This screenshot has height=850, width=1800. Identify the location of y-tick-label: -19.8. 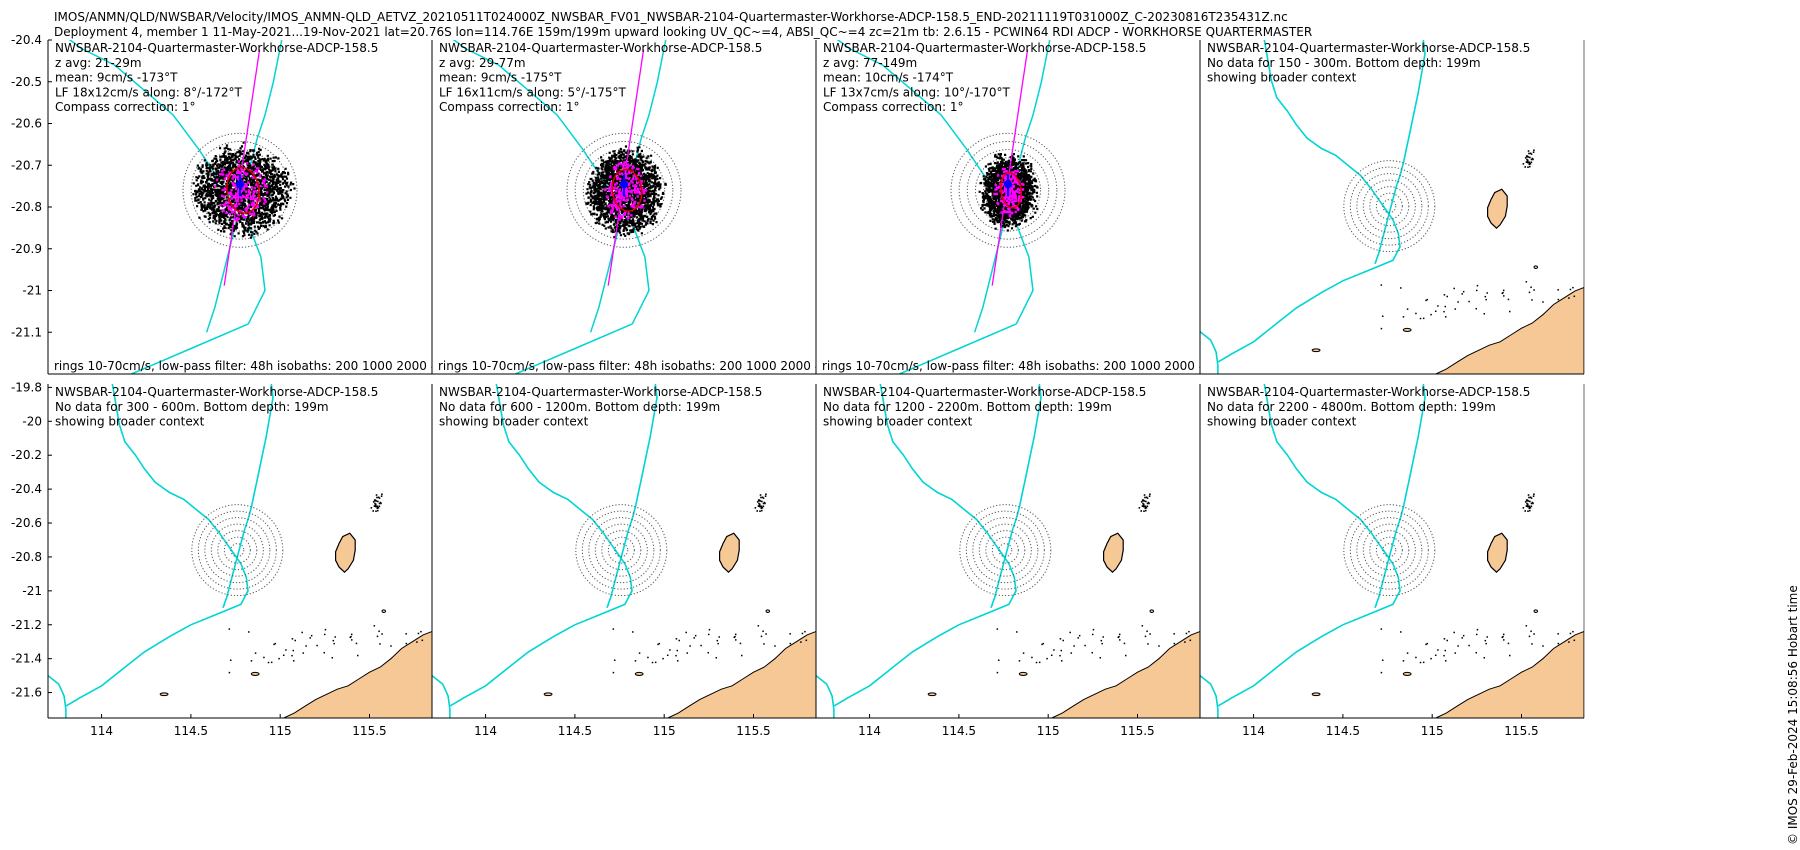
(26, 387).